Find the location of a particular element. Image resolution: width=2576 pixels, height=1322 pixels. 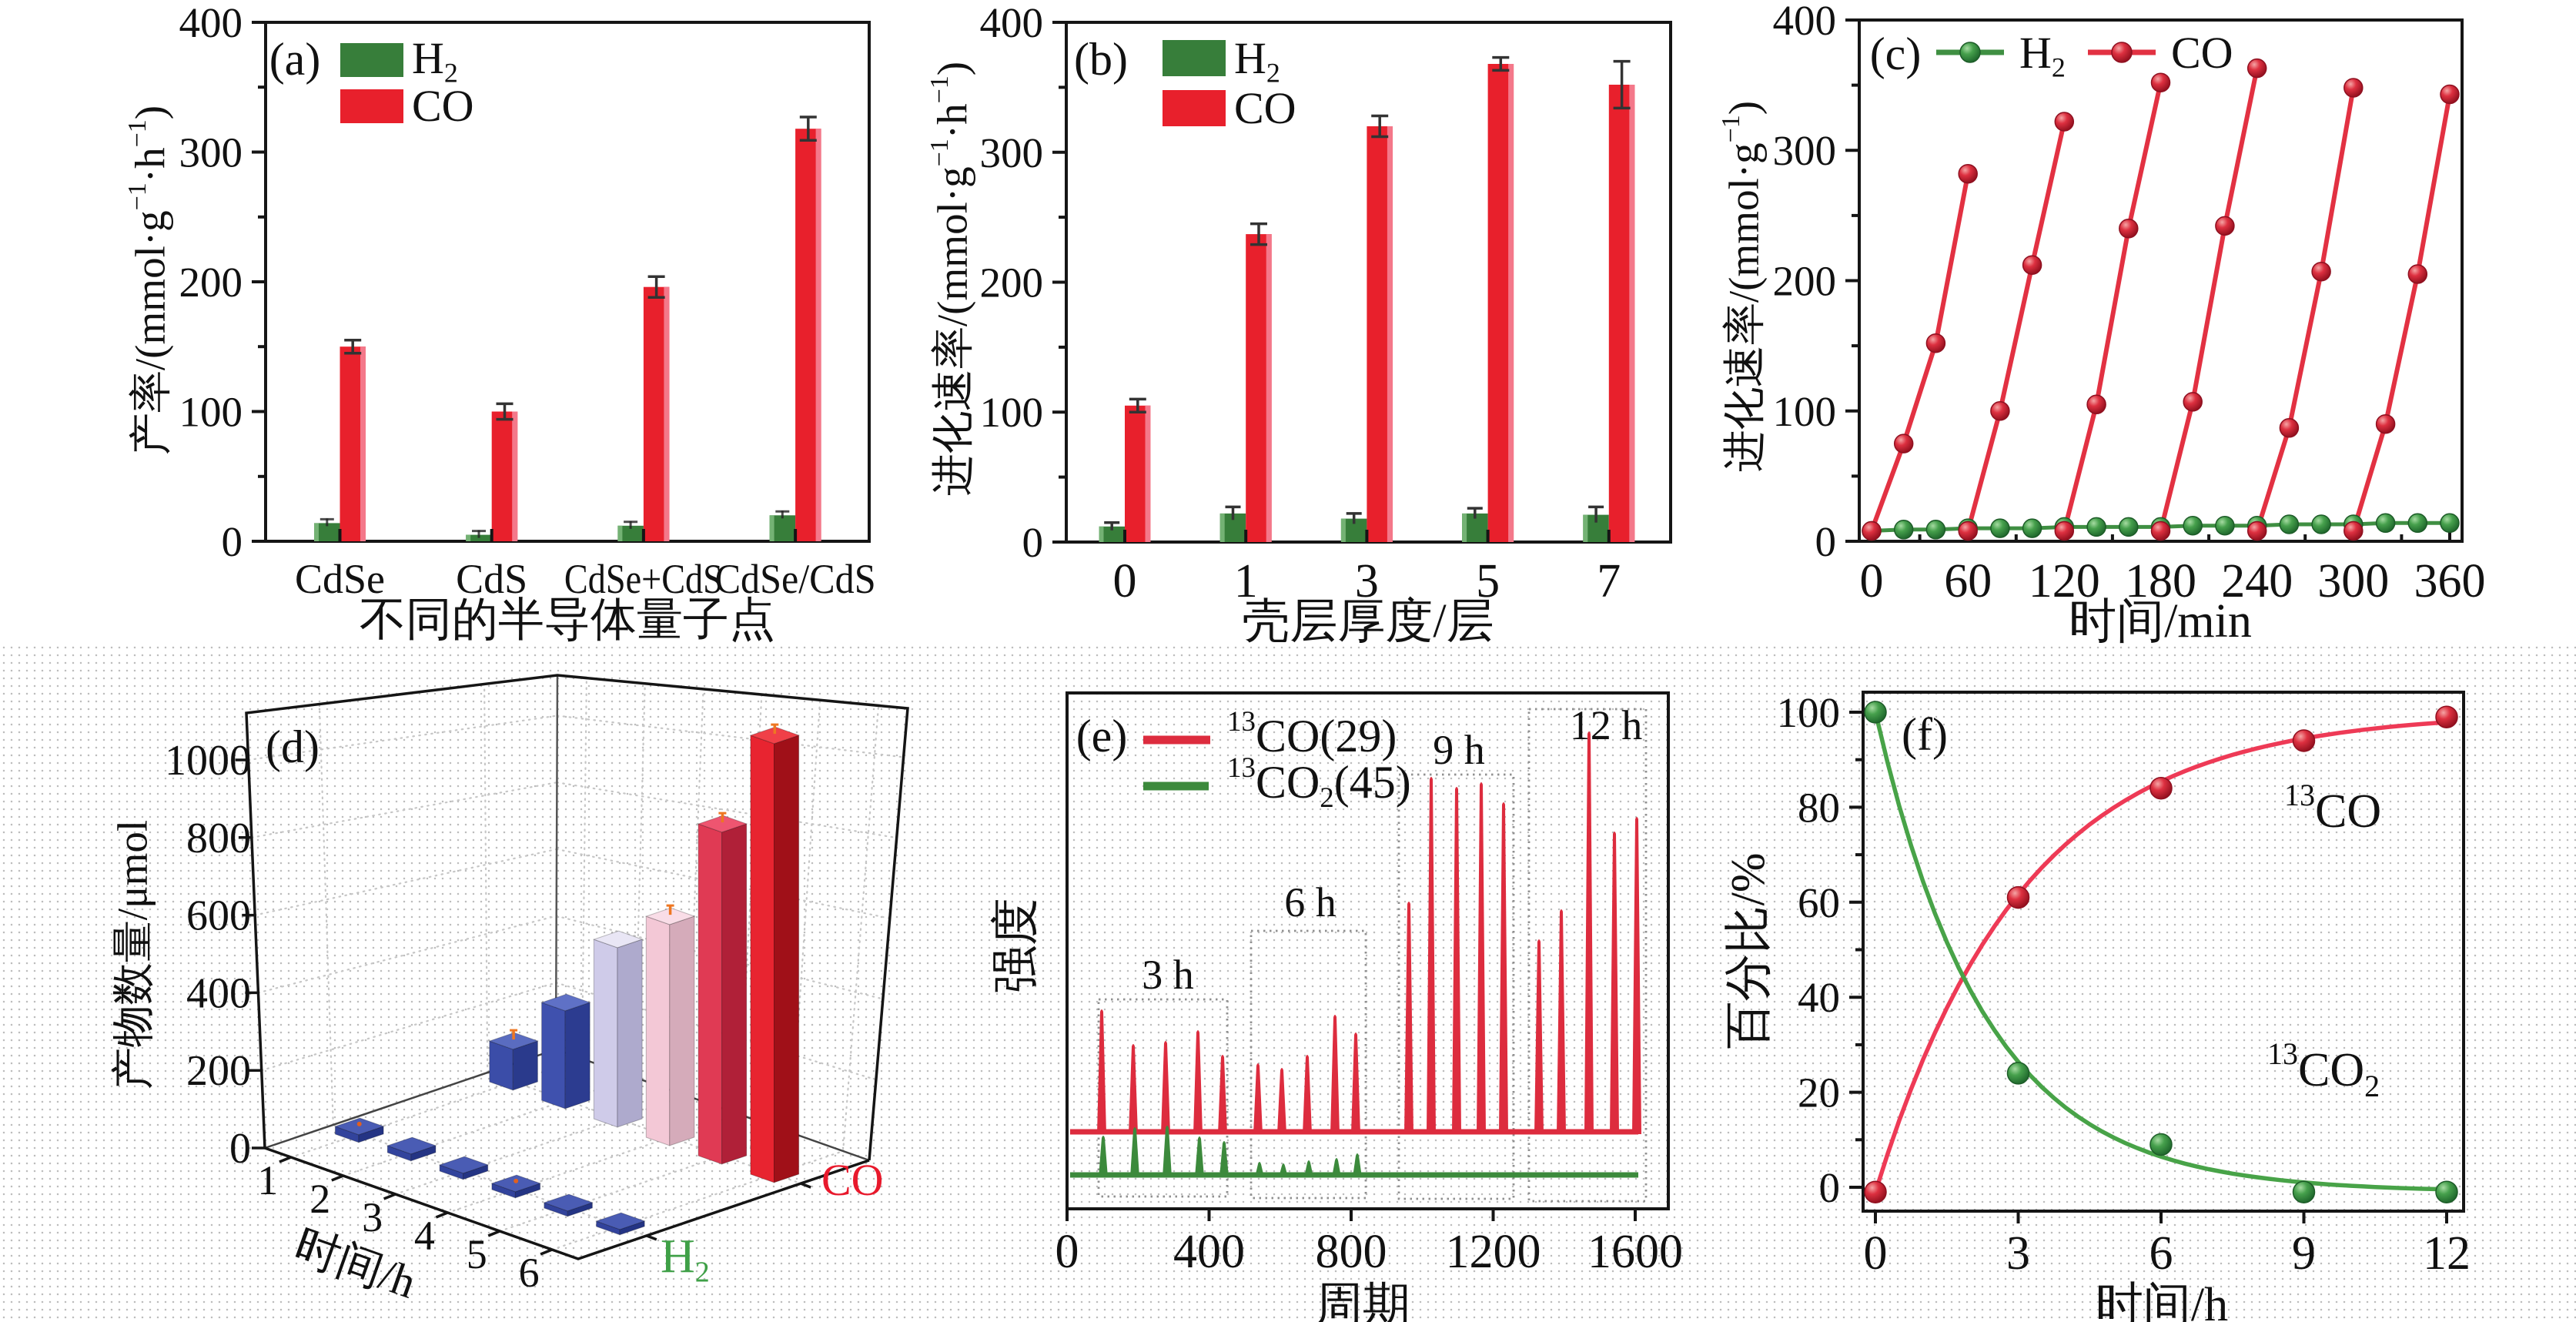

svg-text: /min is located at coordinates (2208, 621).